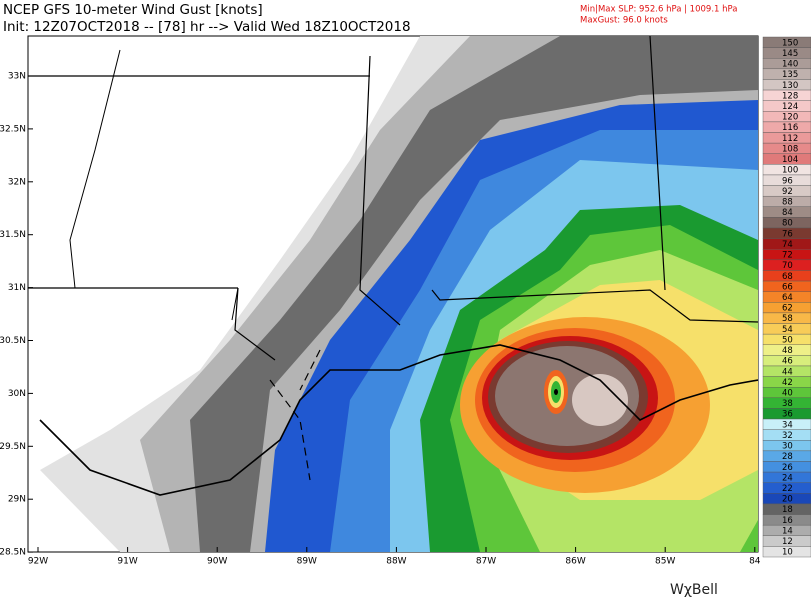 Image resolution: width=811 pixels, height=608 pixels. Describe the element at coordinates (127, 562) in the screenshot. I see `lon-label: 91W` at that location.